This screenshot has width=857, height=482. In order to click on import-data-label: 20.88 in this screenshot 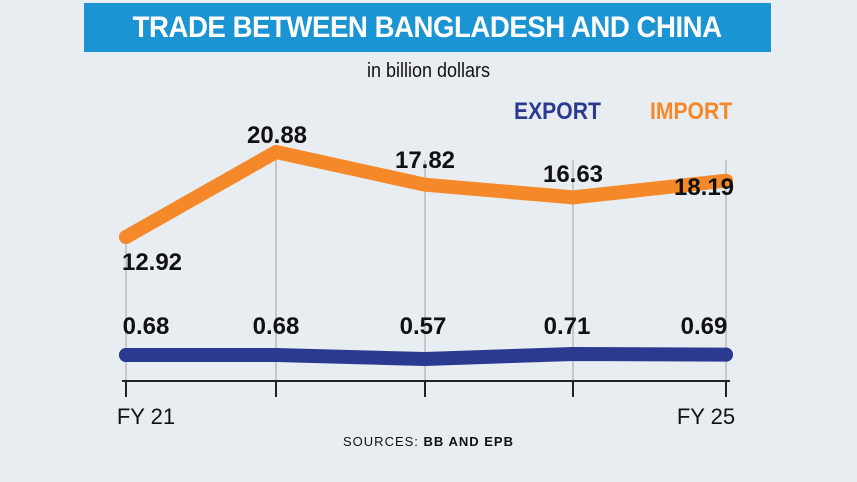, I will do `click(277, 135)`.